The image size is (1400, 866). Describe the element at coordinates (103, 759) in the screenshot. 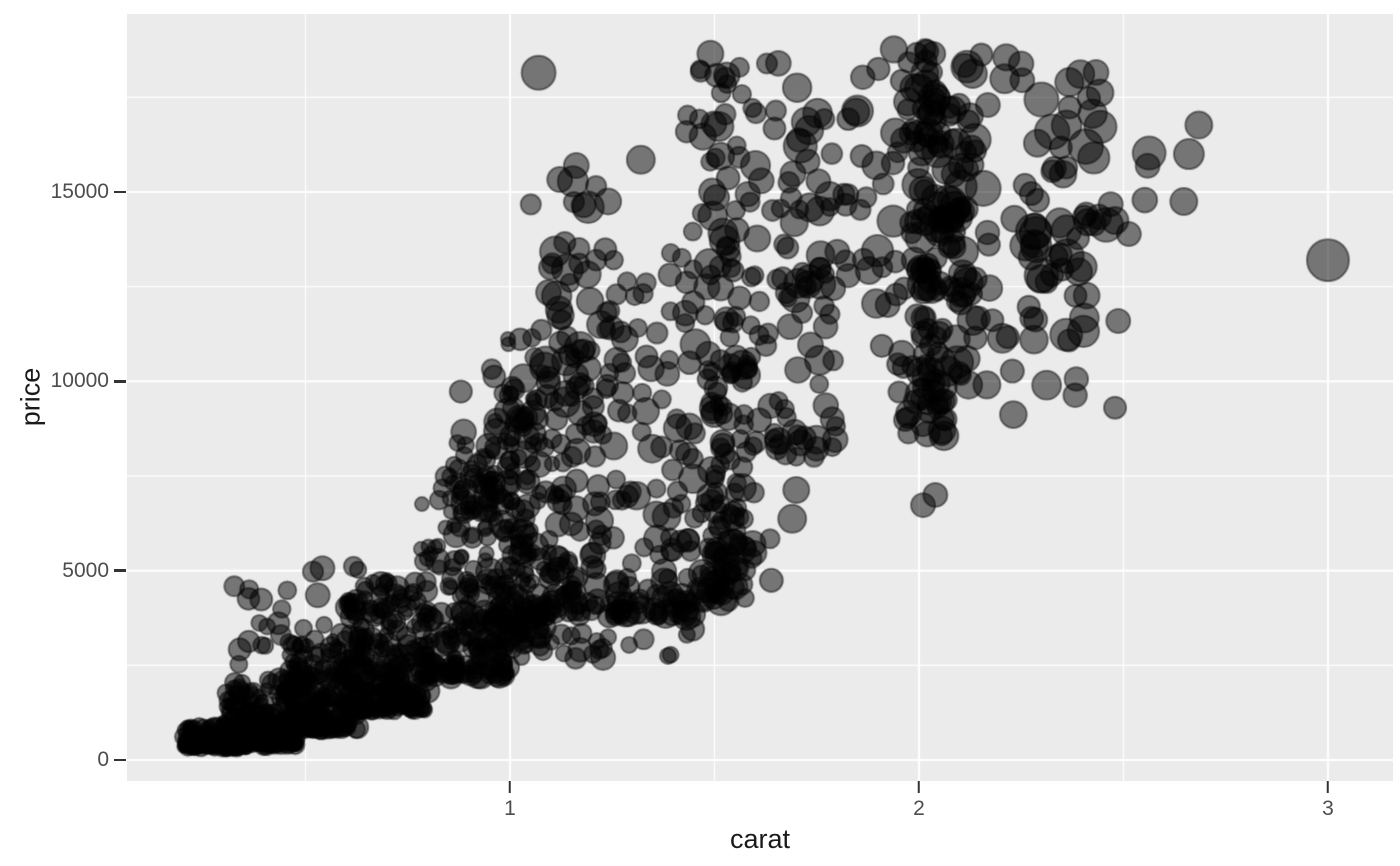

I see `y-tick-label: 0` at that location.